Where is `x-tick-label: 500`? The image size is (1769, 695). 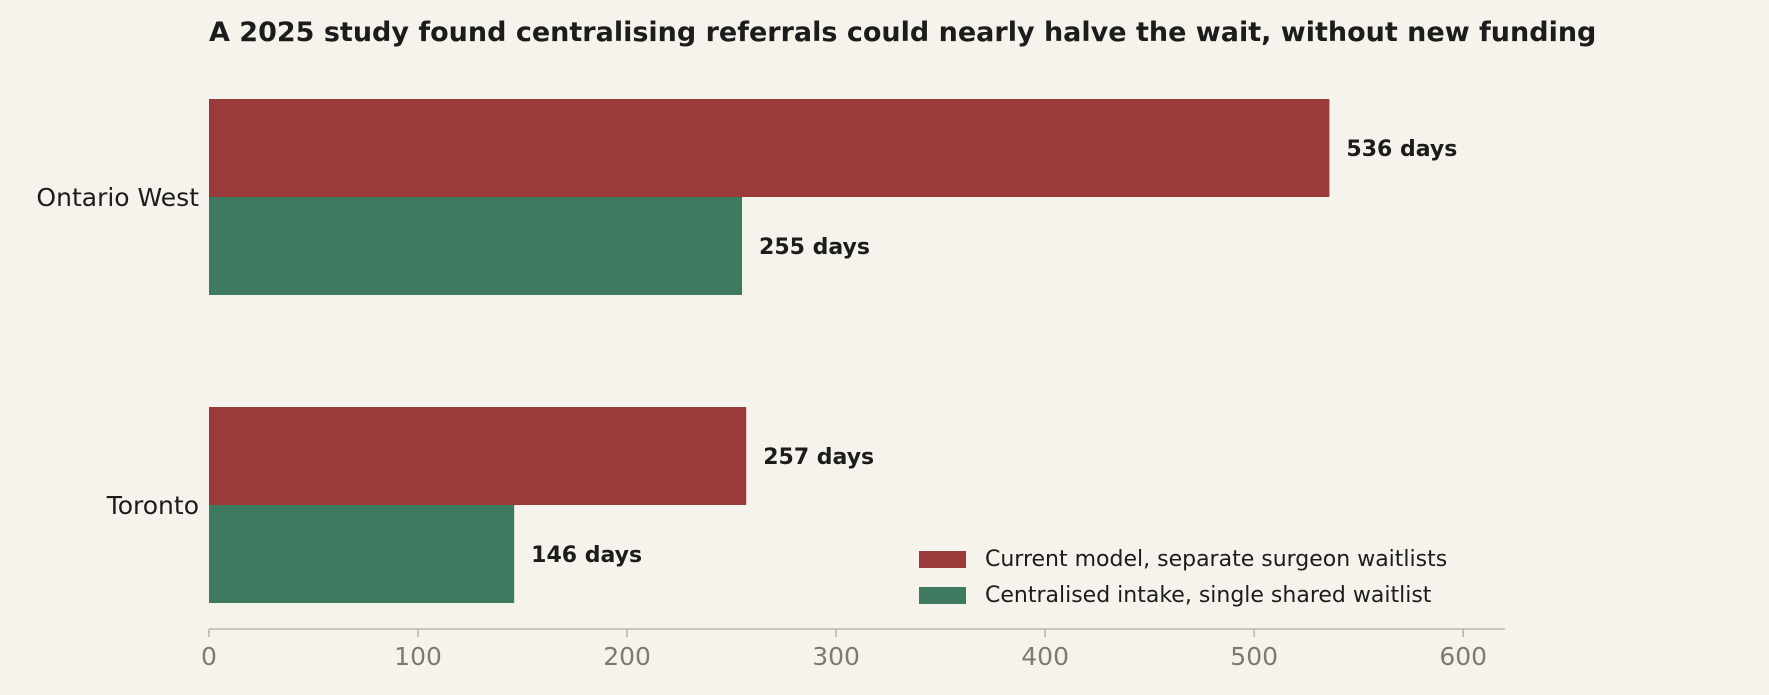 x-tick-label: 500 is located at coordinates (1254, 656).